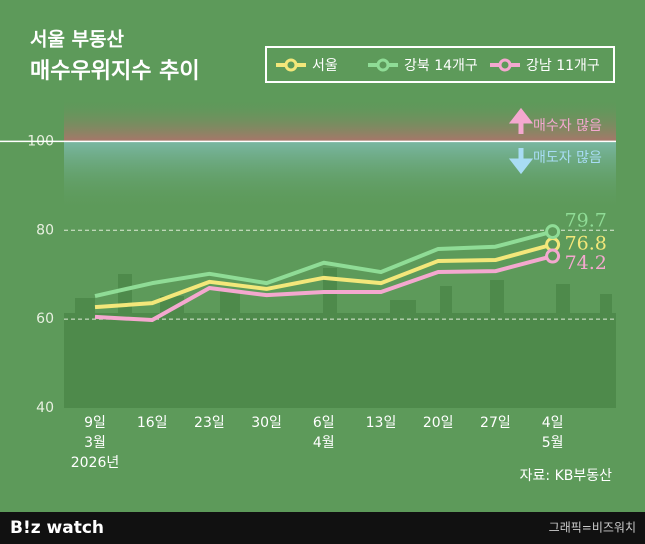 This screenshot has width=645, height=544. Describe the element at coordinates (567, 158) in the screenshot. I see `annotation-below: 매도자 많음` at that location.